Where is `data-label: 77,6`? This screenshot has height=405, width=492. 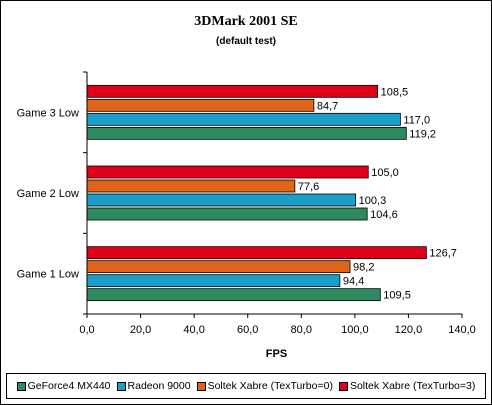
data-label: 77,6 is located at coordinates (308, 187).